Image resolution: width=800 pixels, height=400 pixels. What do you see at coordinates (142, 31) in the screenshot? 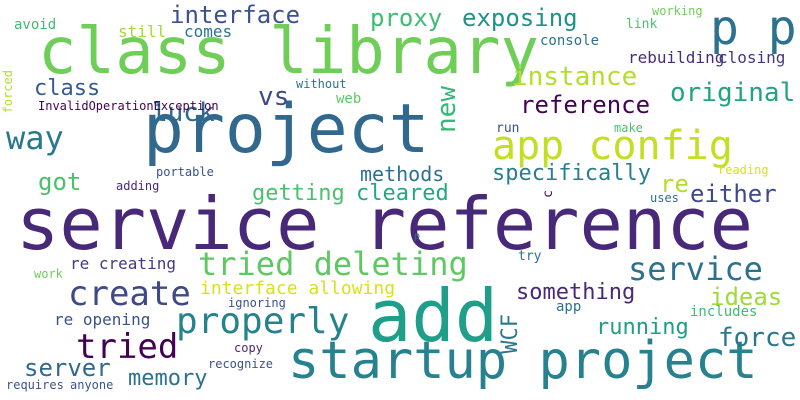
I see `word-still: still` at bounding box center [142, 31].